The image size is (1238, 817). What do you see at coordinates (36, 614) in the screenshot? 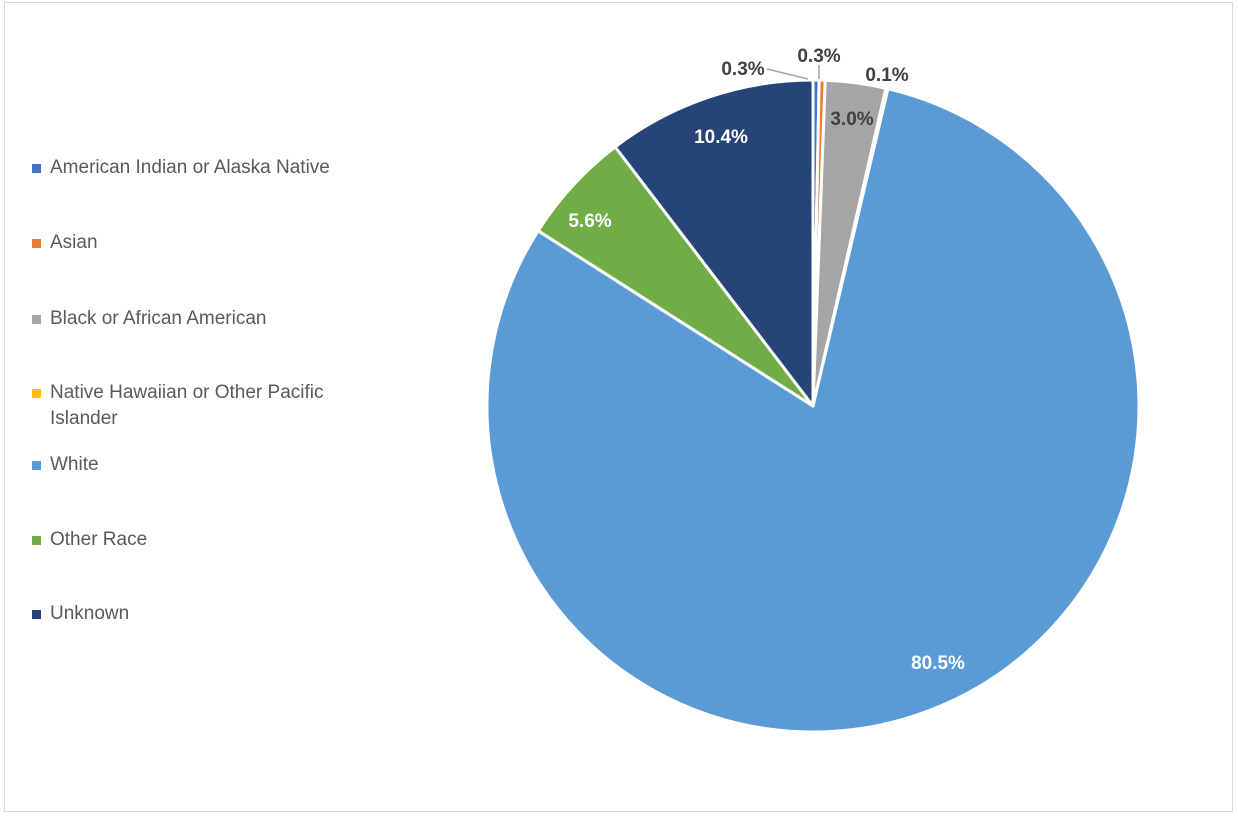
I see `legend-swatch-unknown` at bounding box center [36, 614].